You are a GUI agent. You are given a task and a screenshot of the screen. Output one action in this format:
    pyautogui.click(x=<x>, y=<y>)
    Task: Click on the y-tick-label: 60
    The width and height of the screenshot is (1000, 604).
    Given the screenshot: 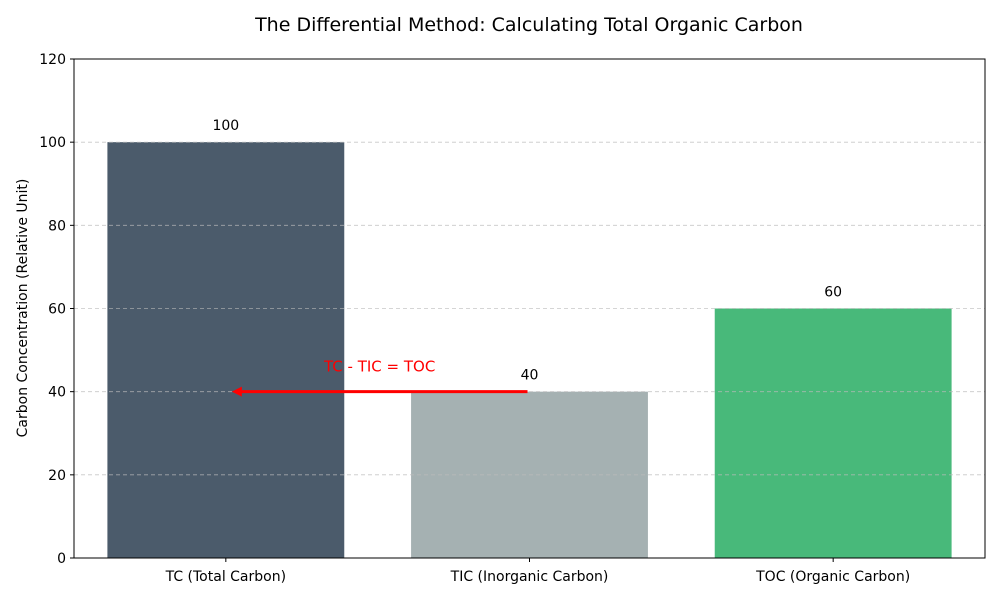 What is the action you would take?
    pyautogui.click(x=57, y=310)
    